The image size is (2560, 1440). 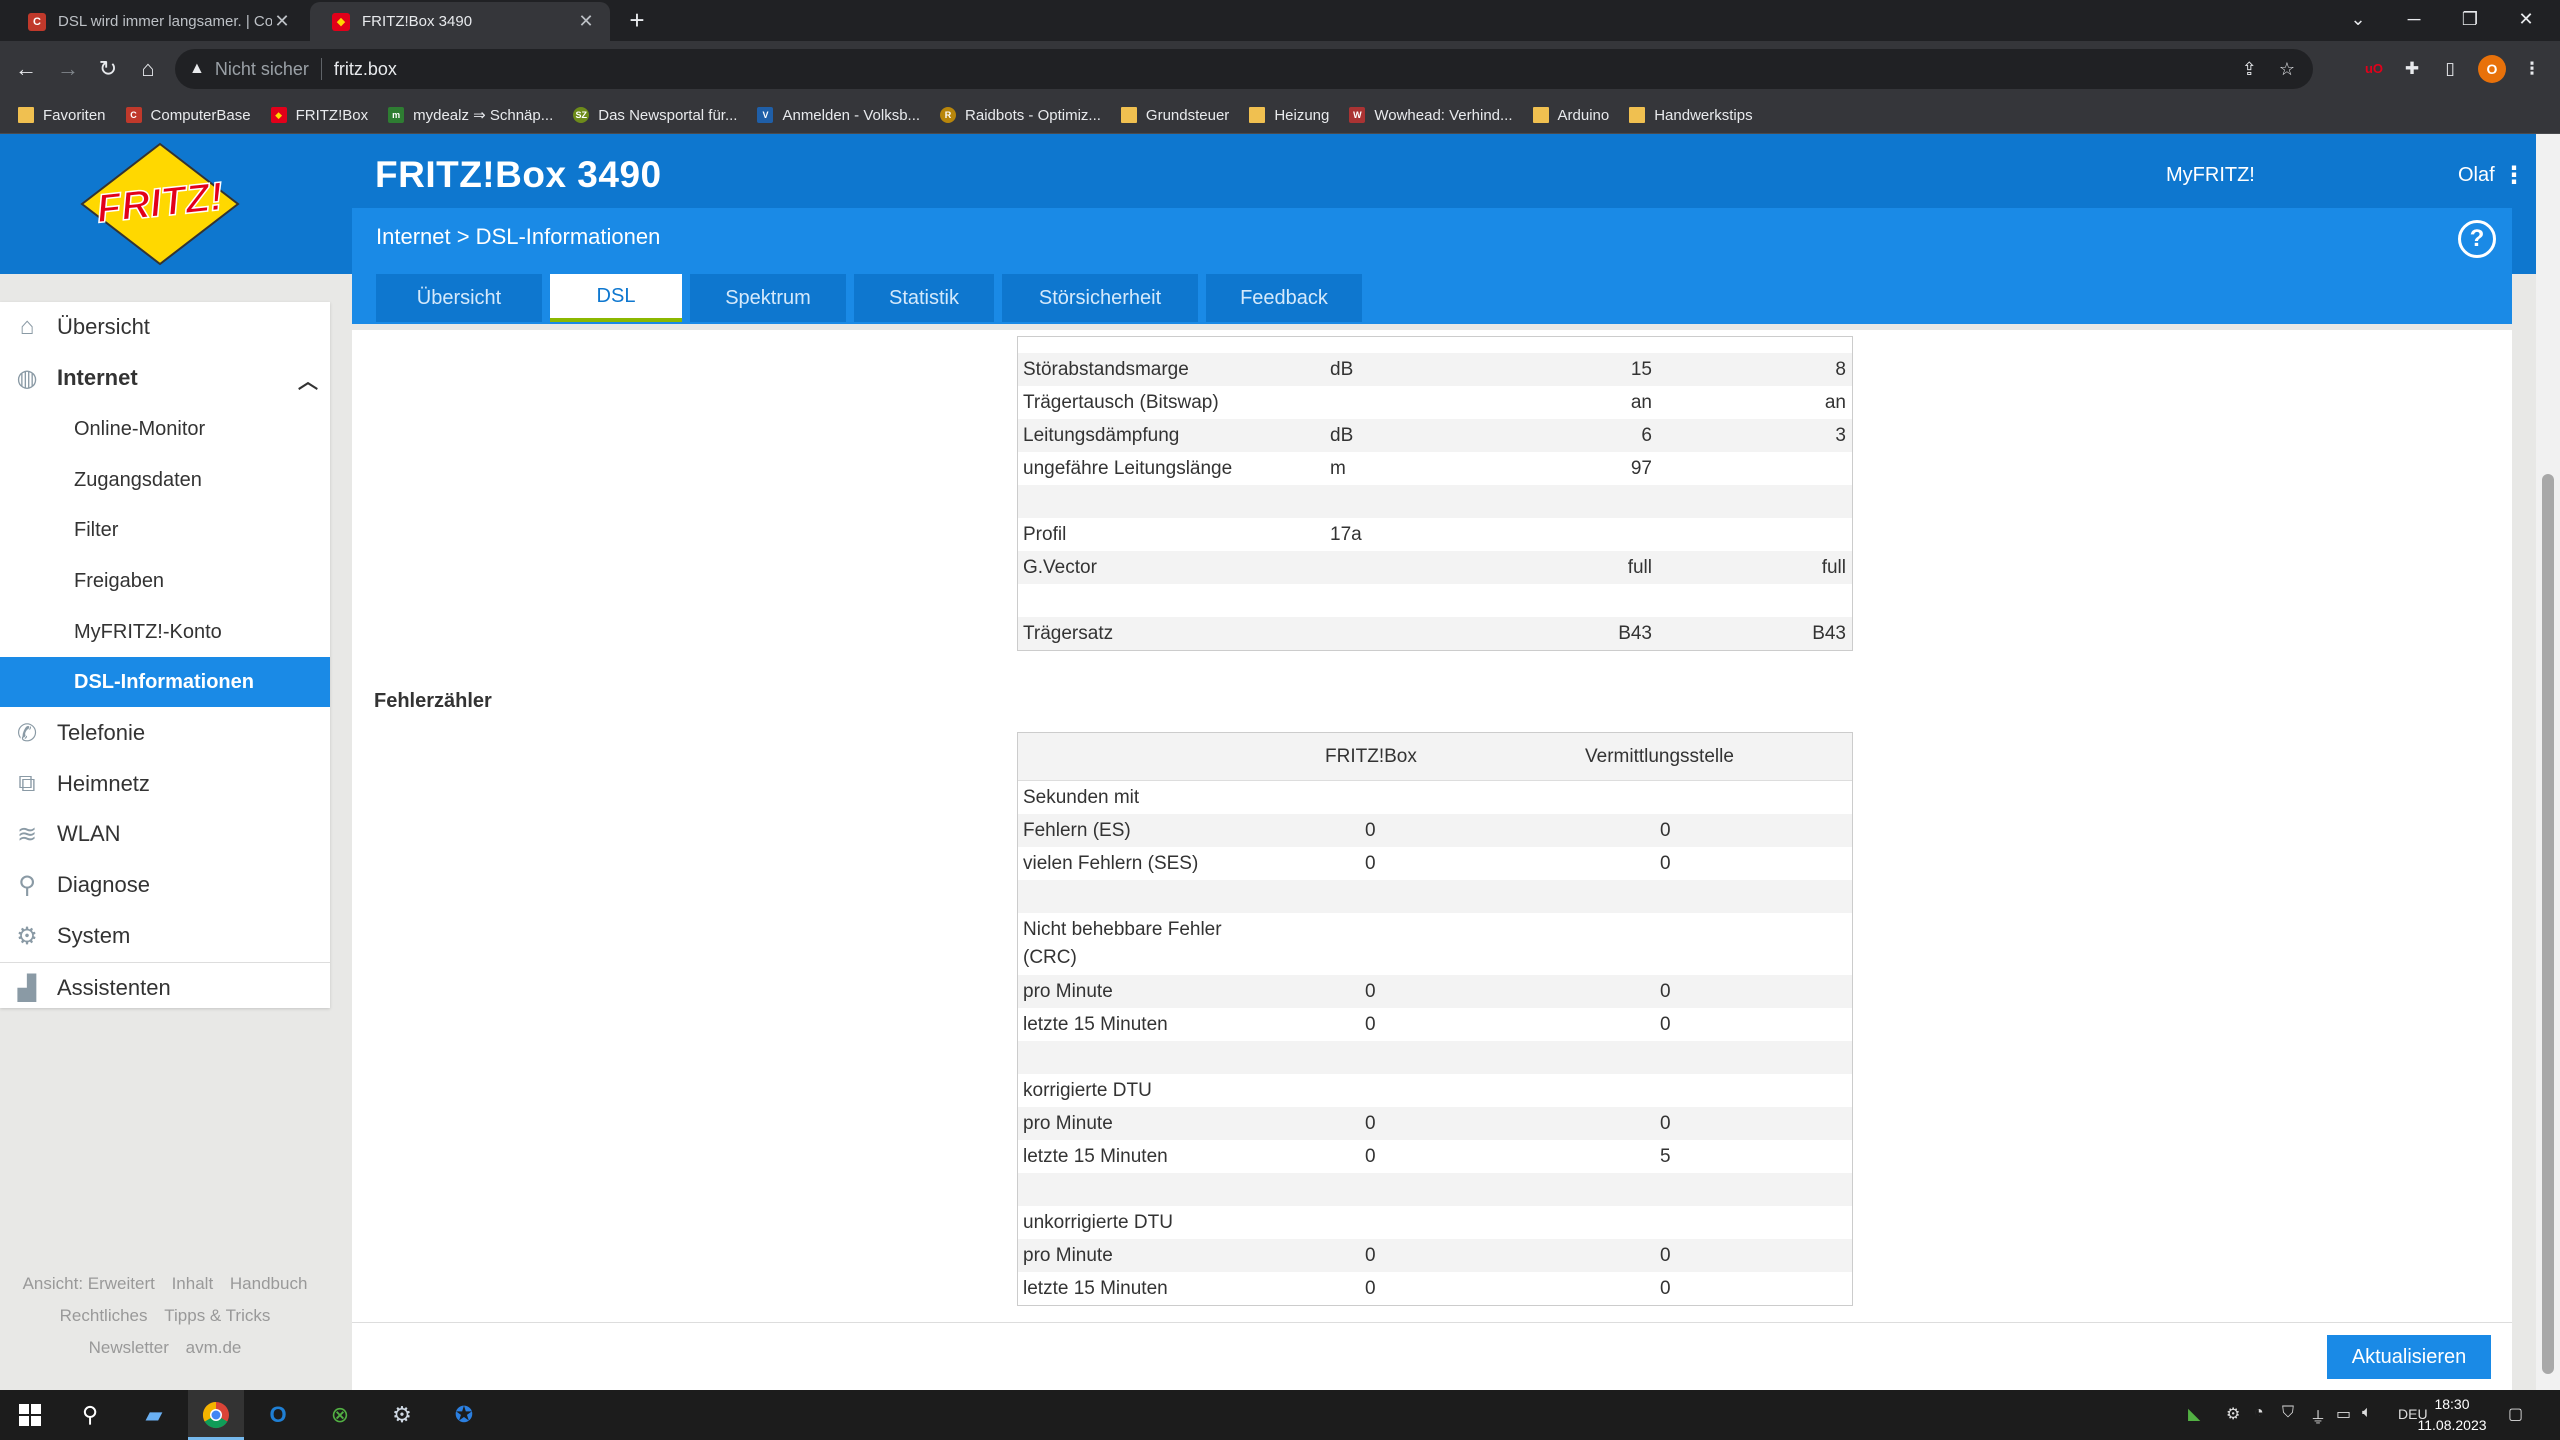 I want to click on bookmark-star-icon: ☆, so click(x=2286, y=68).